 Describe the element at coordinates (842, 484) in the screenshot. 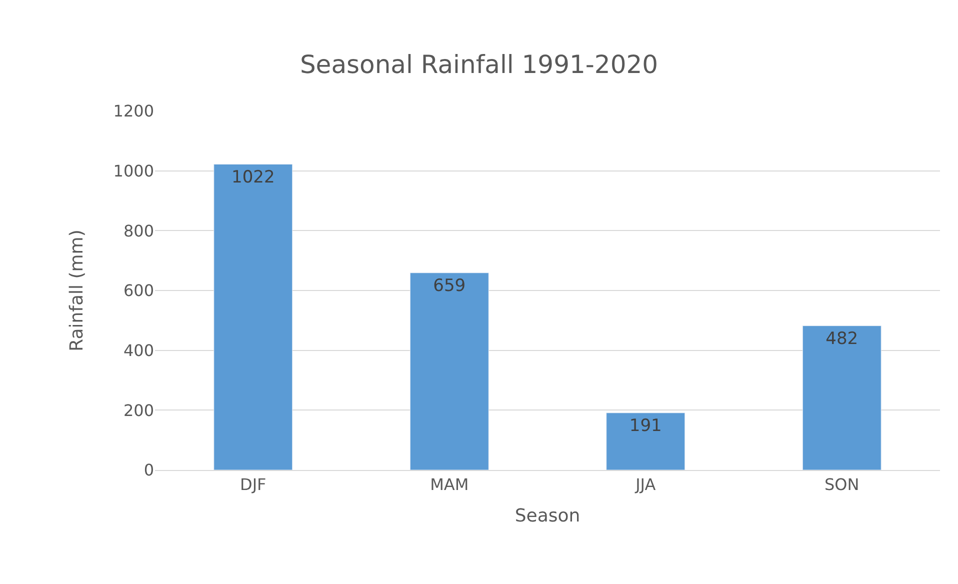

I see `x-tick-label: SON` at that location.